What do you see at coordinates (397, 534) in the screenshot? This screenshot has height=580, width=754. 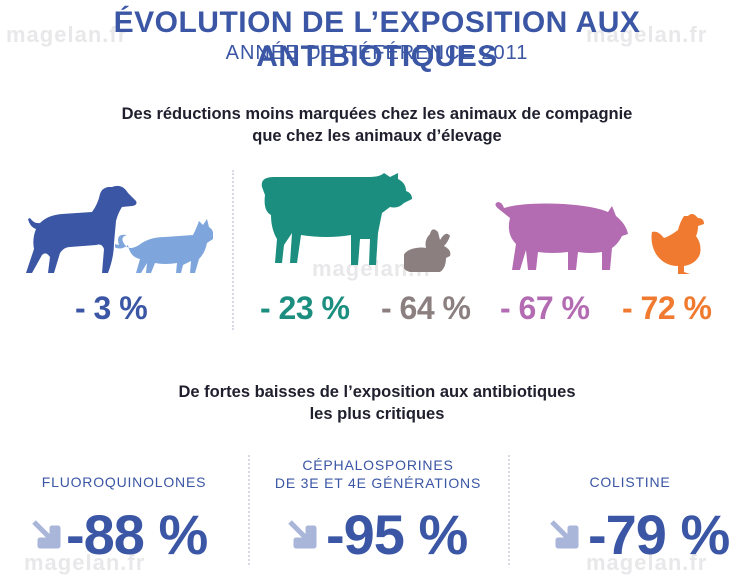 I see `antibiotic-percentage: -95 %` at bounding box center [397, 534].